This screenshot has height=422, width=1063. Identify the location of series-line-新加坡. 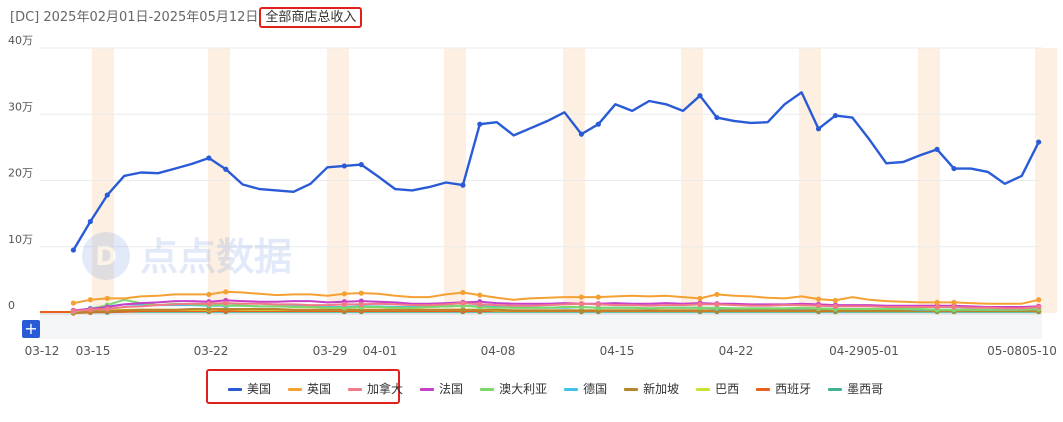
(556, 311).